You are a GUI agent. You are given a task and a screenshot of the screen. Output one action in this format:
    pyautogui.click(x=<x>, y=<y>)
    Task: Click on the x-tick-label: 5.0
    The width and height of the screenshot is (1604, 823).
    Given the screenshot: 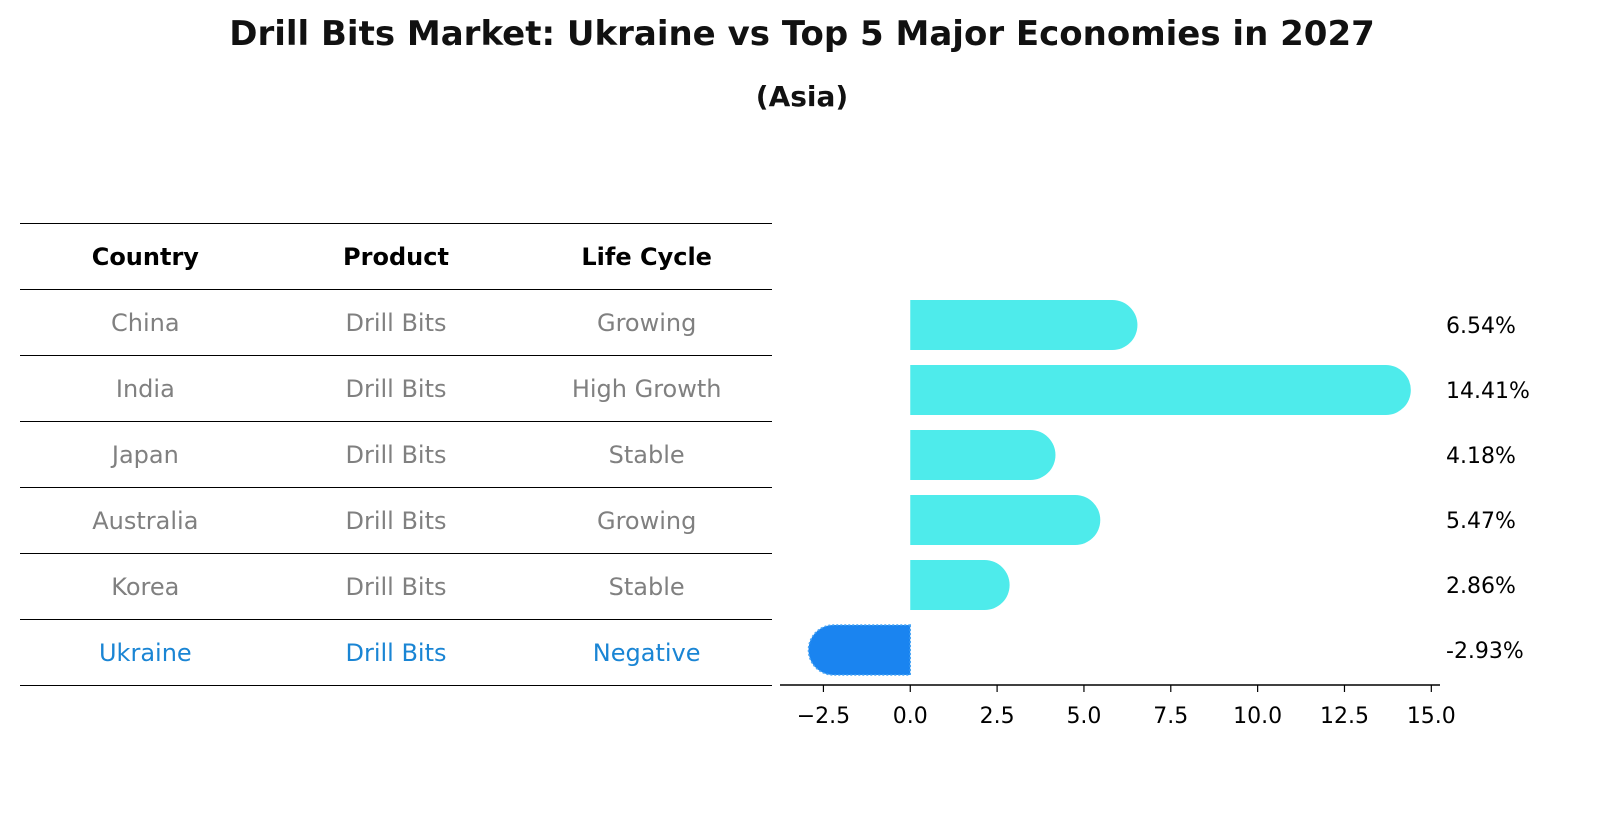 What is the action you would take?
    pyautogui.click(x=1083, y=716)
    